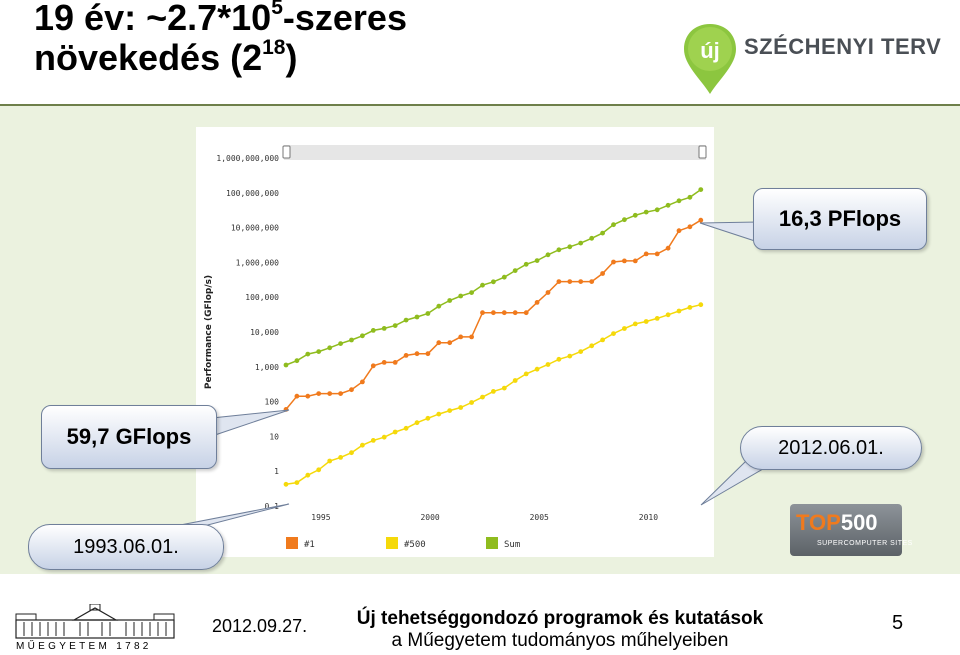 The height and width of the screenshot is (655, 960). Describe the element at coordinates (276, 471) in the screenshot. I see `y-tick-label: 1` at that location.